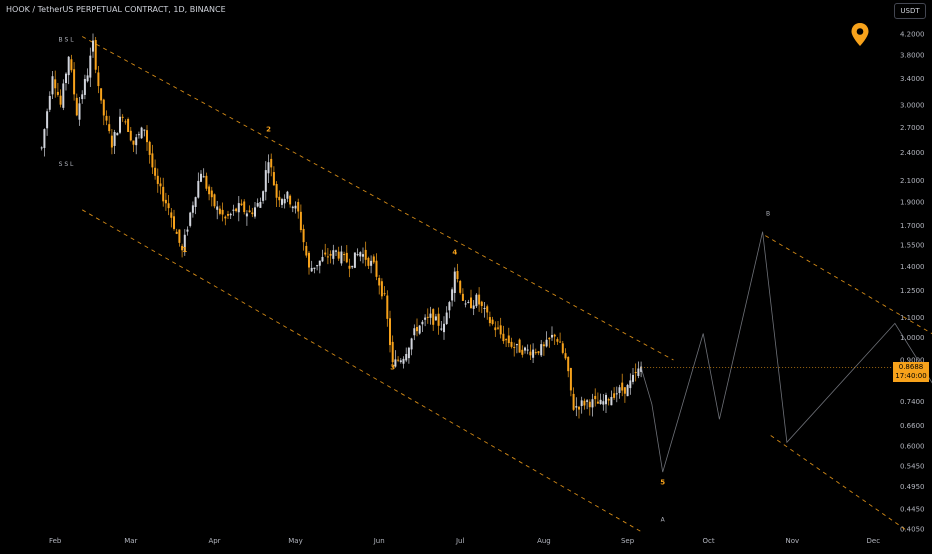 The image size is (932, 554). Describe the element at coordinates (910, 11) in the screenshot. I see `currency-button: USDT` at that location.